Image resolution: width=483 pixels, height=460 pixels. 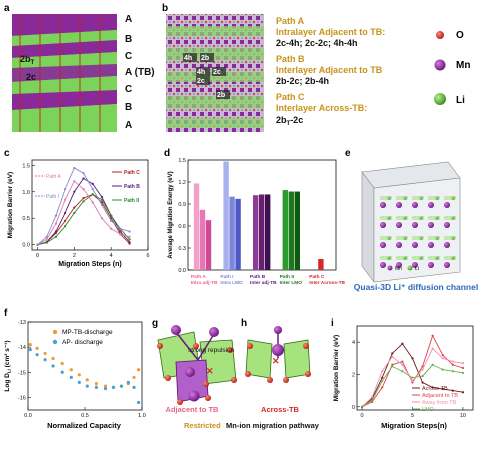 I want to click on panel-e-caption: Quasi-3D Li⁺ diffusion channel, so click(x=416, y=287).